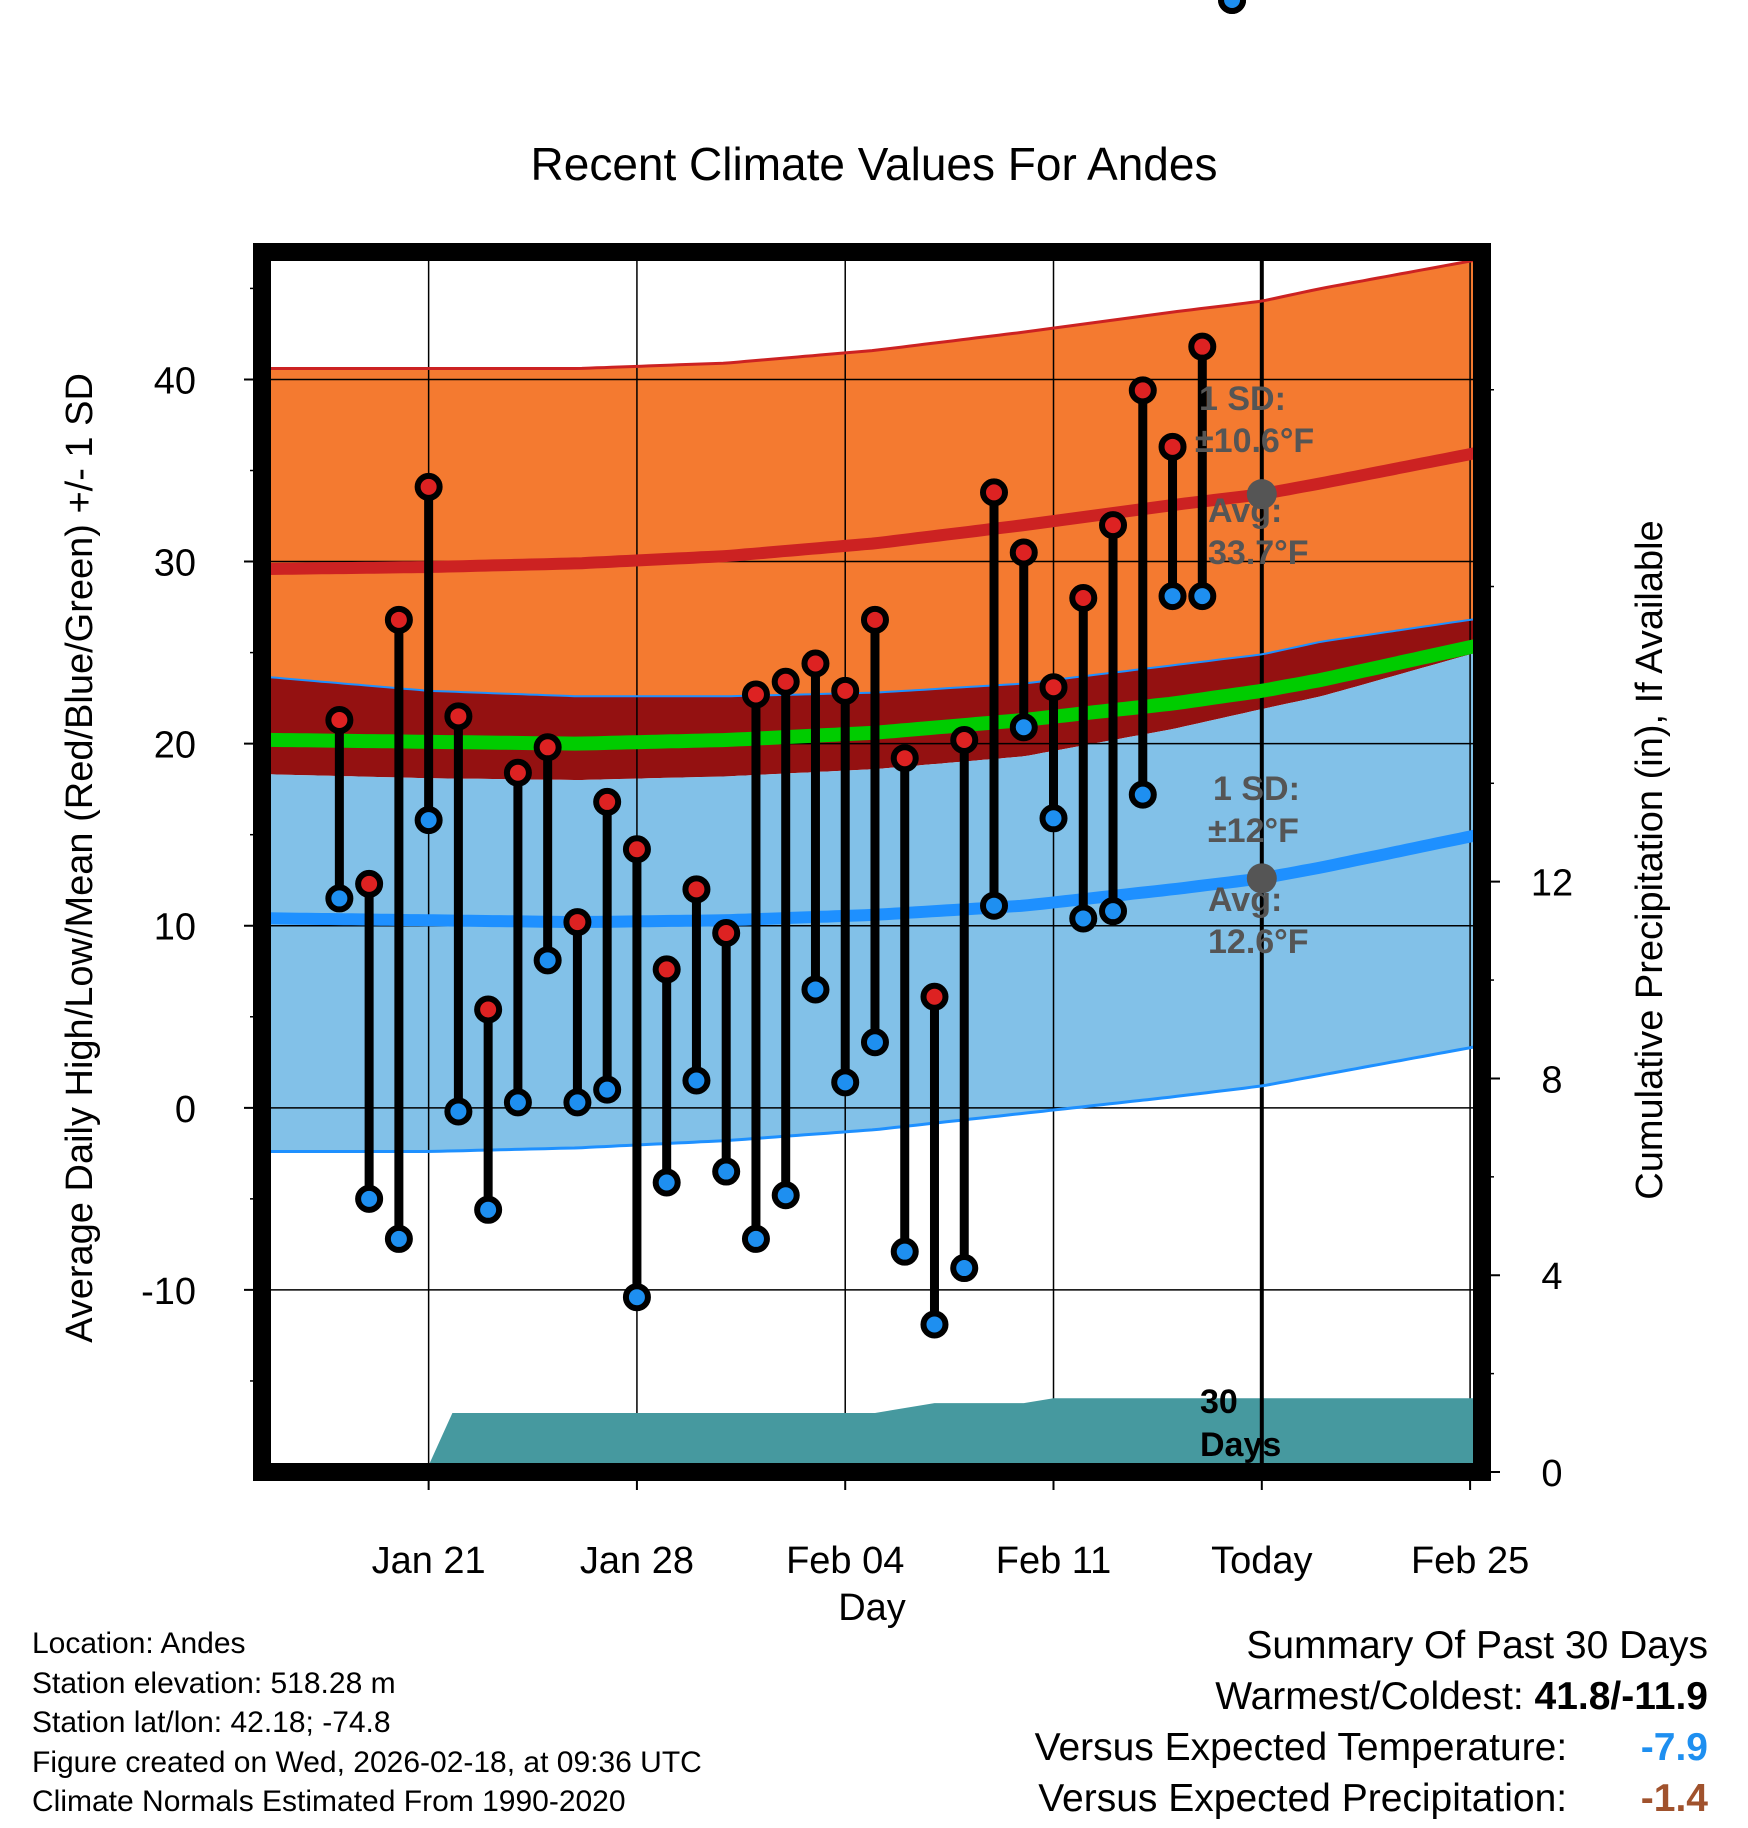  What do you see at coordinates (872, 1608) in the screenshot?
I see `x-axis-label: Day` at bounding box center [872, 1608].